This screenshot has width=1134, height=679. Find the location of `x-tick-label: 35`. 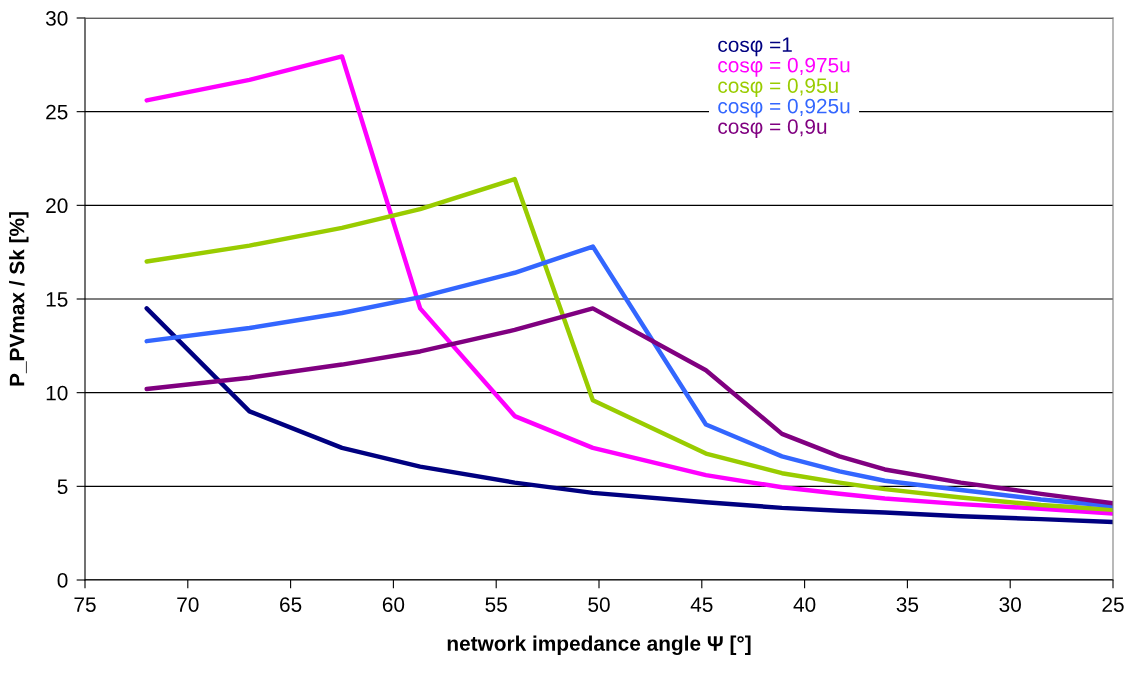

x-tick-label: 35 is located at coordinates (907, 604).